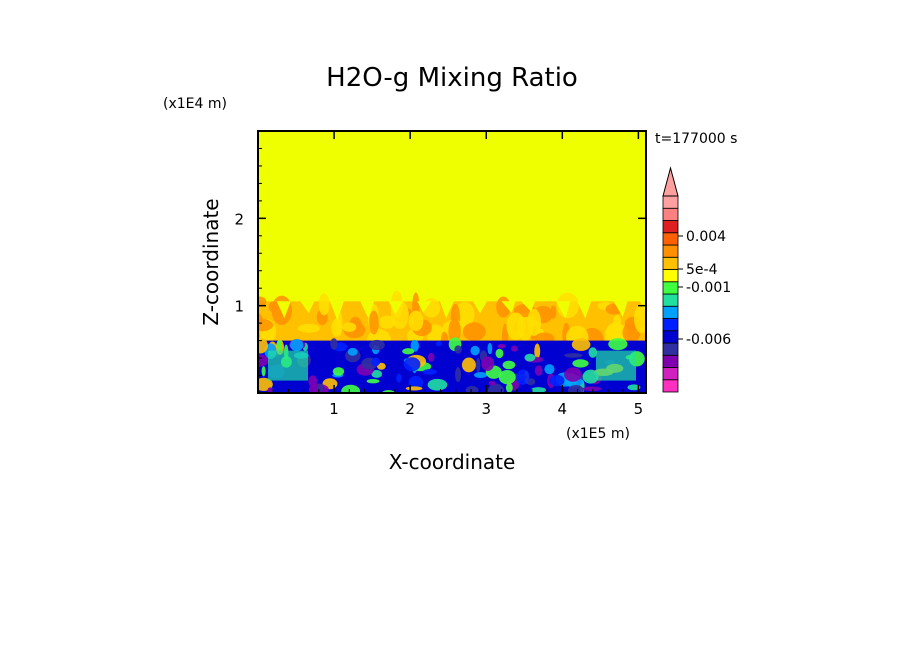 This screenshot has width=904, height=654. Describe the element at coordinates (239, 307) in the screenshot. I see `y-tick-label: 1` at that location.